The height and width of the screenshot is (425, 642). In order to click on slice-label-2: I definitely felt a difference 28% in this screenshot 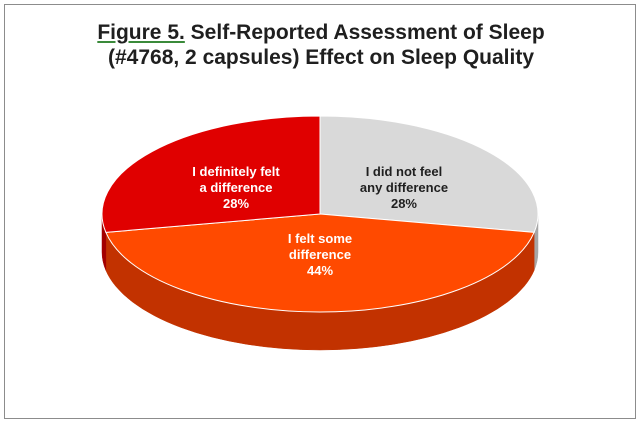, I will do `click(236, 187)`.